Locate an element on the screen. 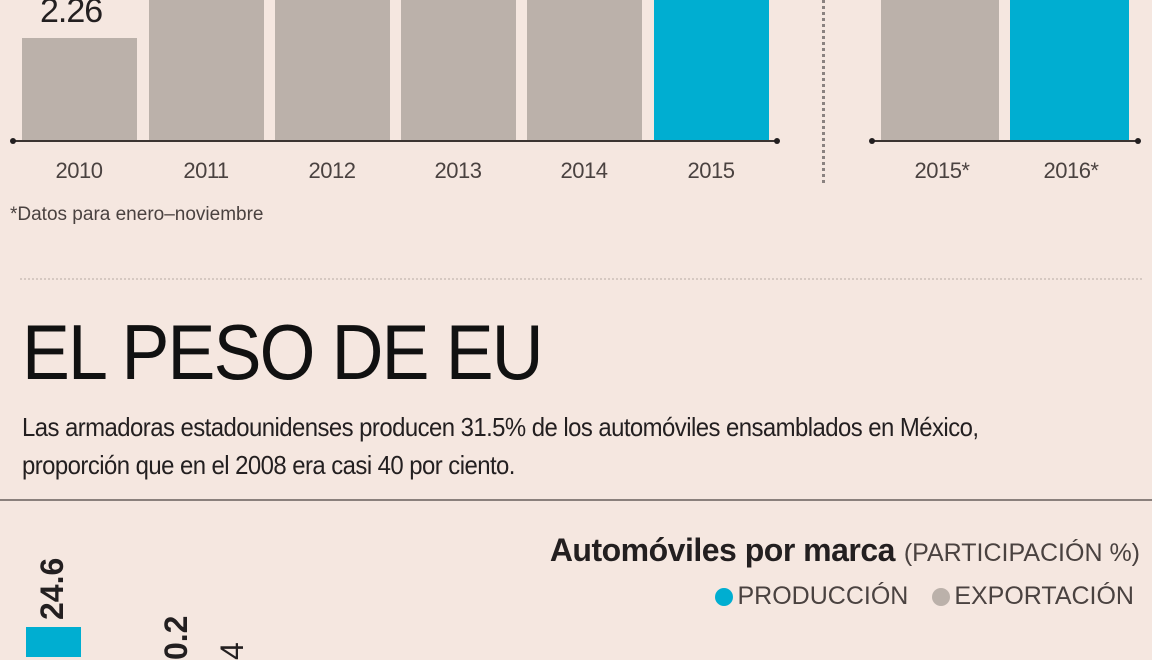 The height and width of the screenshot is (660, 1152). x-tick-2015: 2015 is located at coordinates (711, 170).